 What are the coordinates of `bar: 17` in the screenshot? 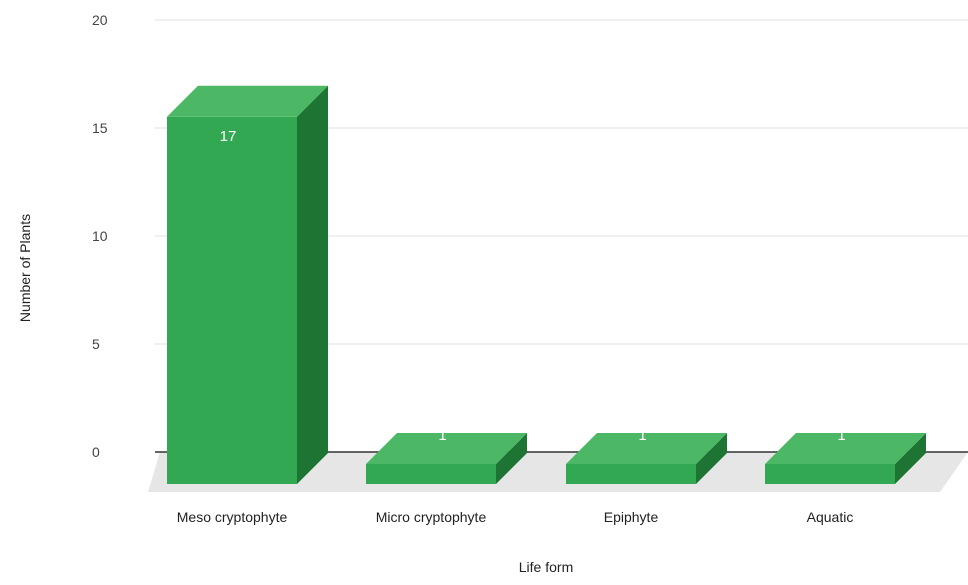 It's located at (247, 285).